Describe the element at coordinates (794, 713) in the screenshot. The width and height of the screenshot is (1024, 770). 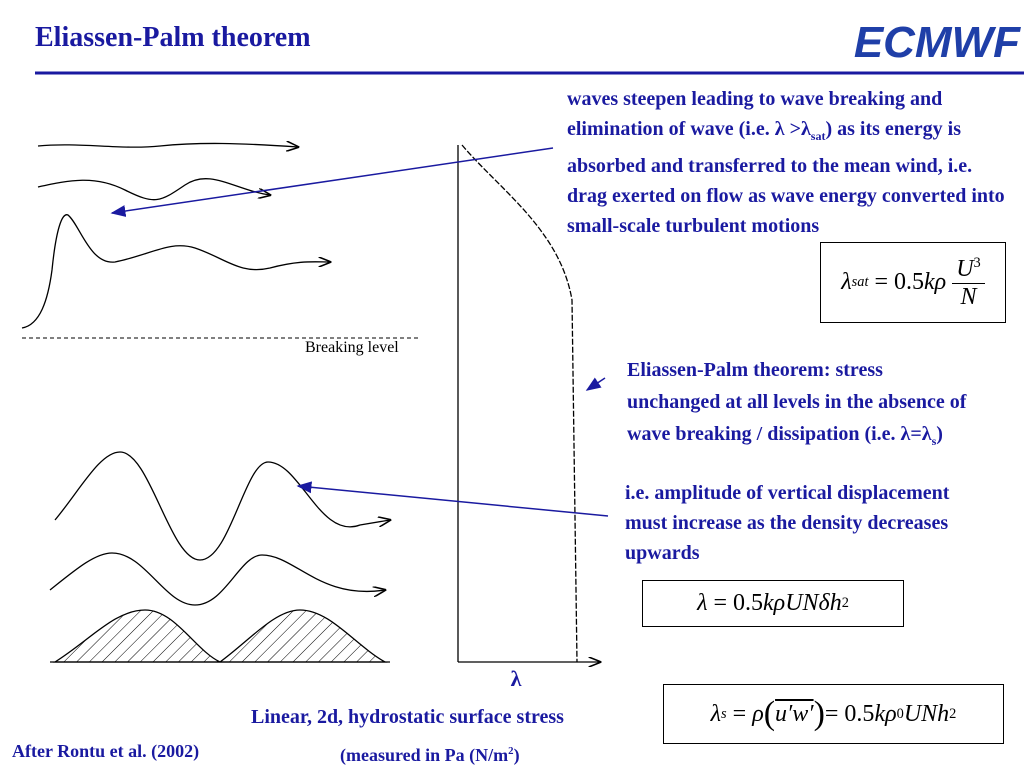
I see `formula-part: u′w′` at that location.